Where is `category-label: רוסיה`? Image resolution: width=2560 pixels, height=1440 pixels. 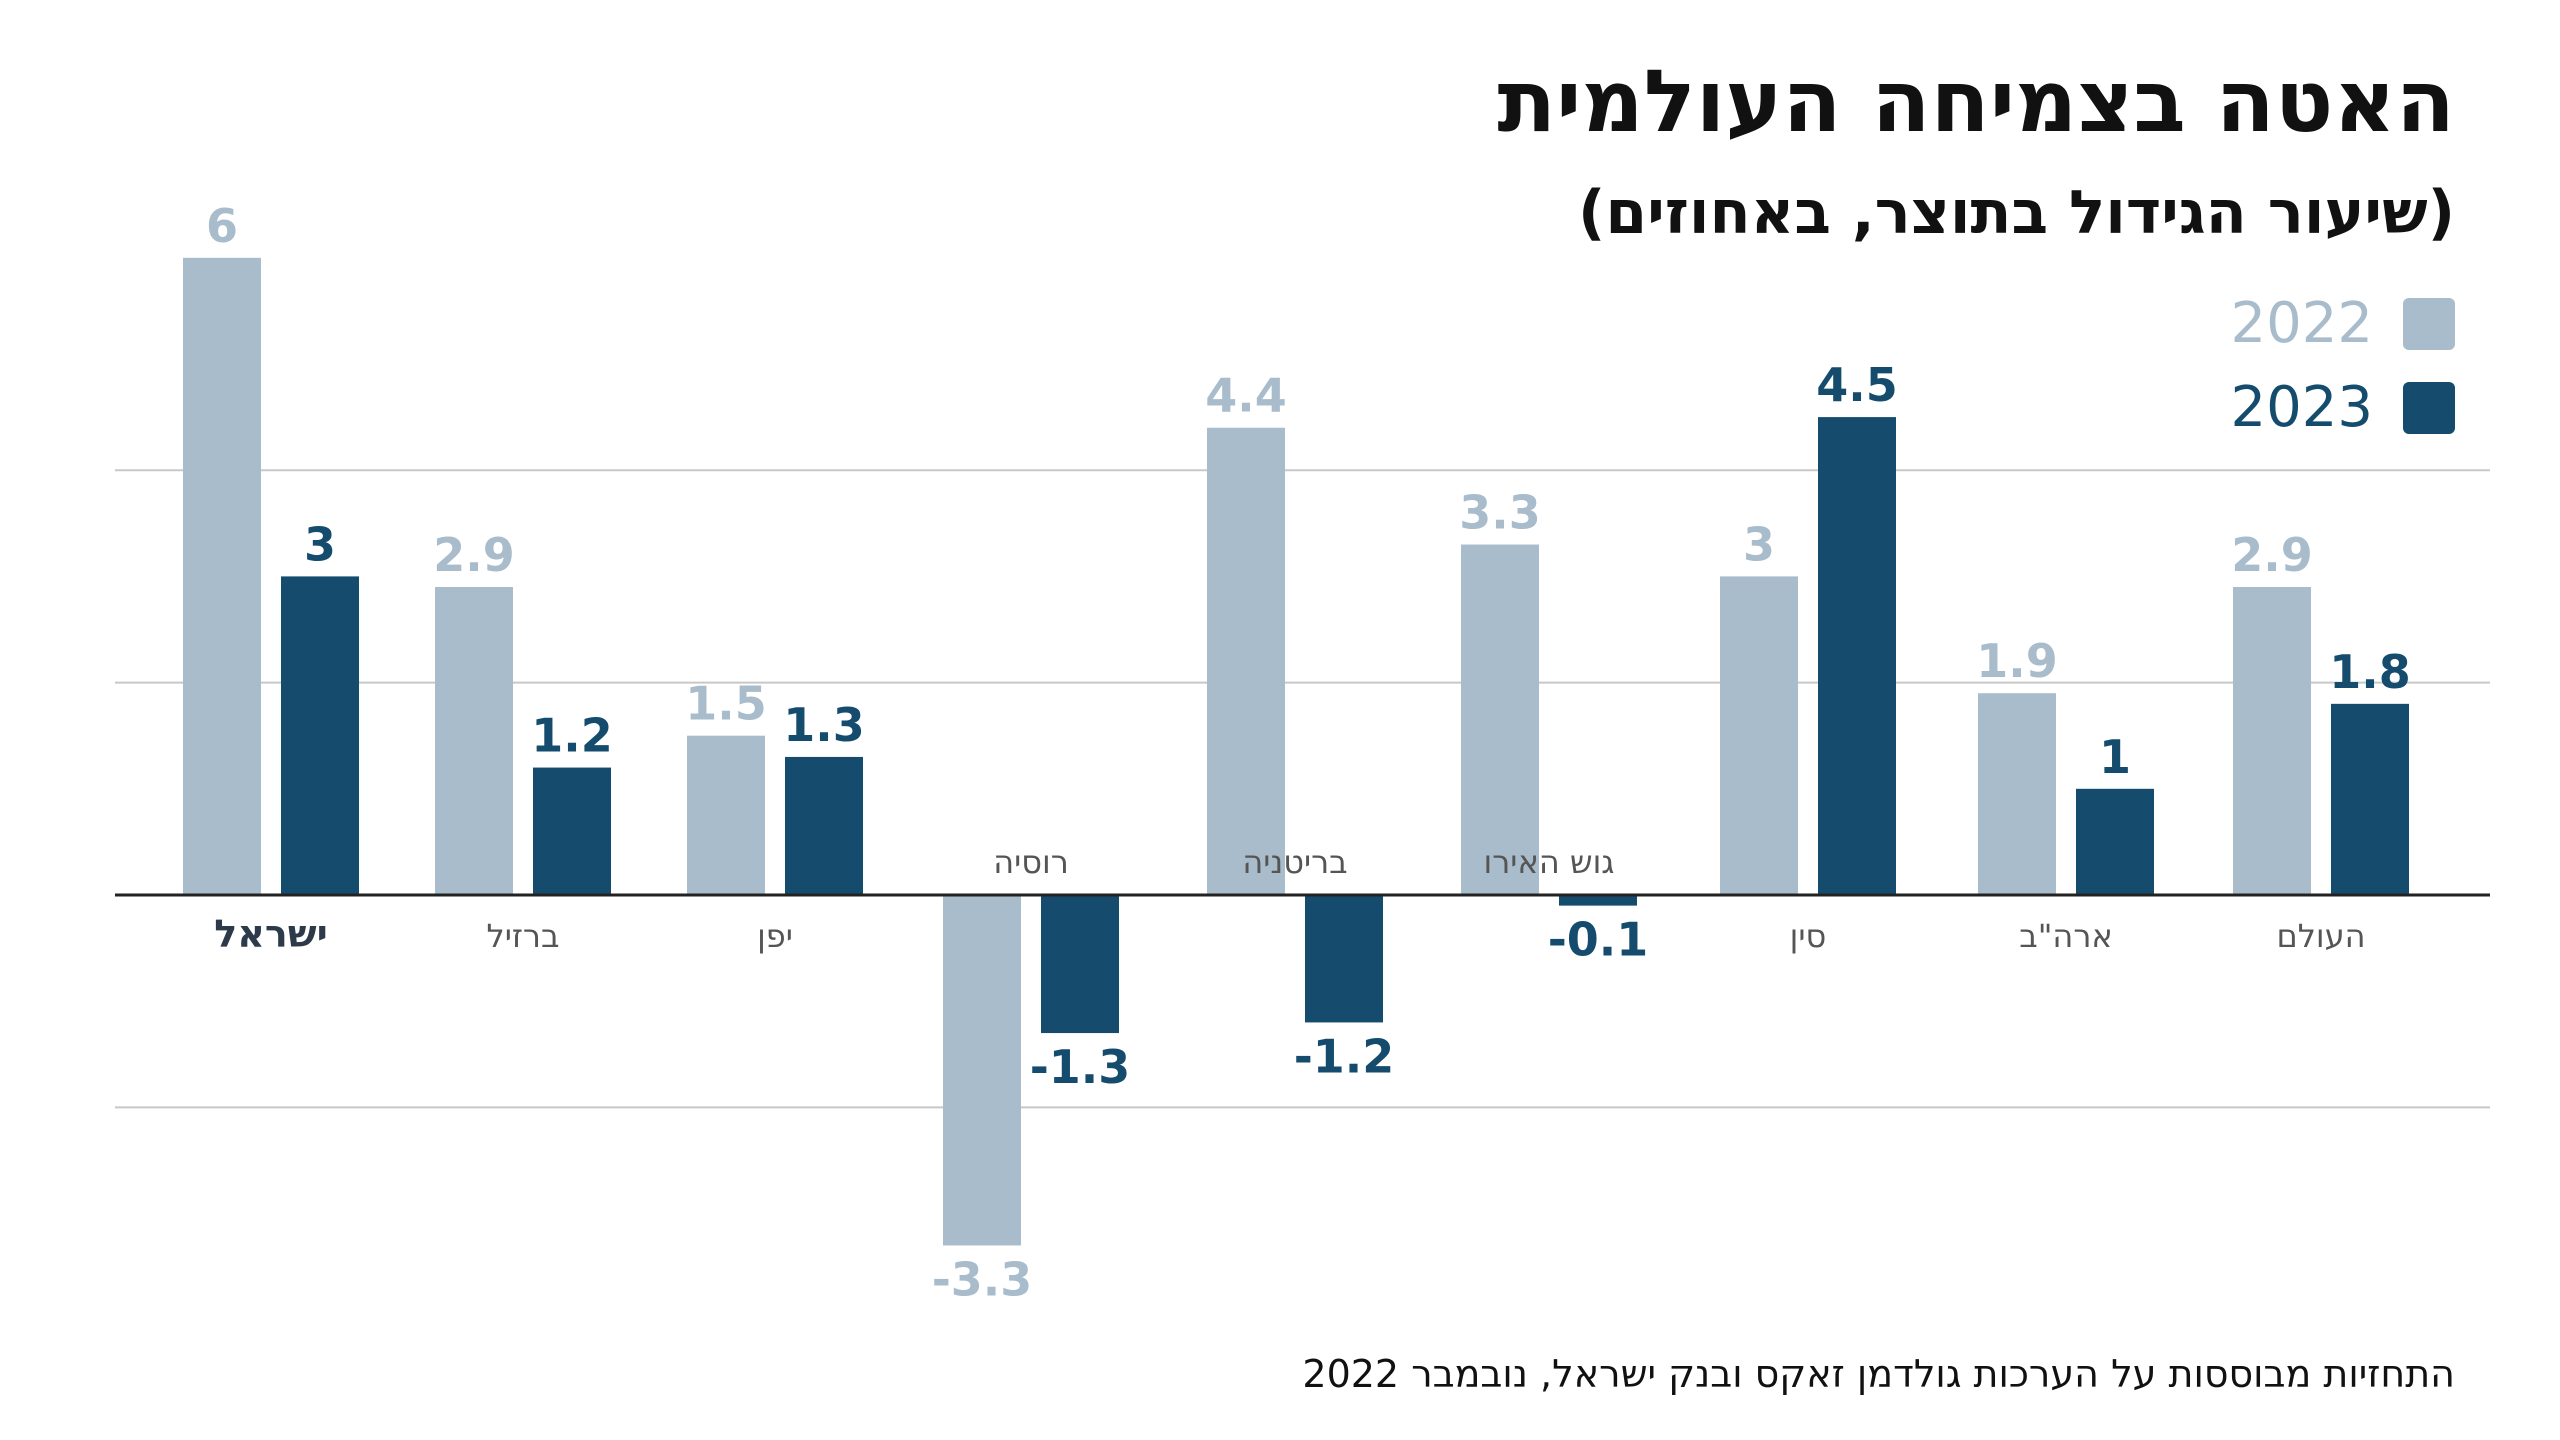 category-label: רוסיה is located at coordinates (1031, 862).